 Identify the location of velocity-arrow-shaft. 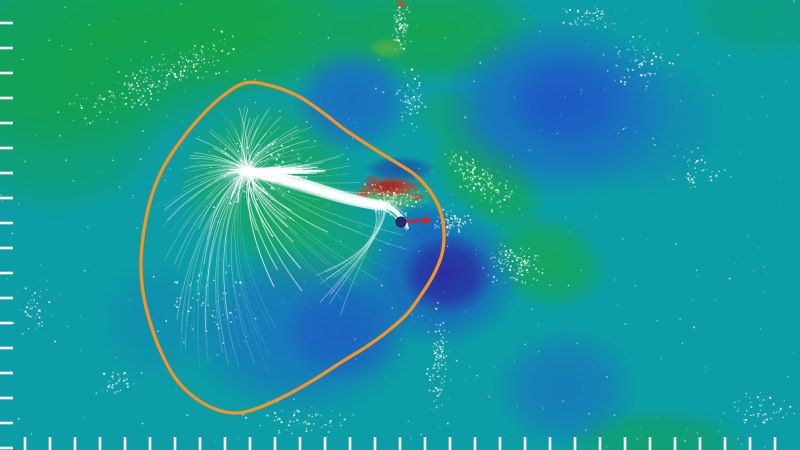
(415, 221).